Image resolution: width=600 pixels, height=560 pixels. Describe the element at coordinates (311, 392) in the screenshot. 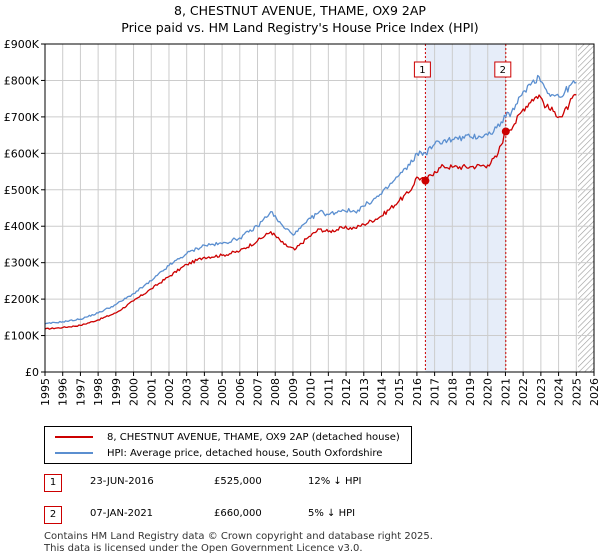

I see `x-tick-label: 2010` at that location.